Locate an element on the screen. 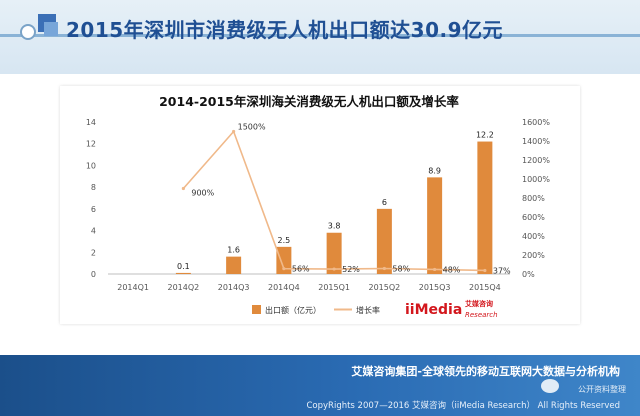 The image size is (640, 416). bar-data-label: 1.6 is located at coordinates (233, 250).